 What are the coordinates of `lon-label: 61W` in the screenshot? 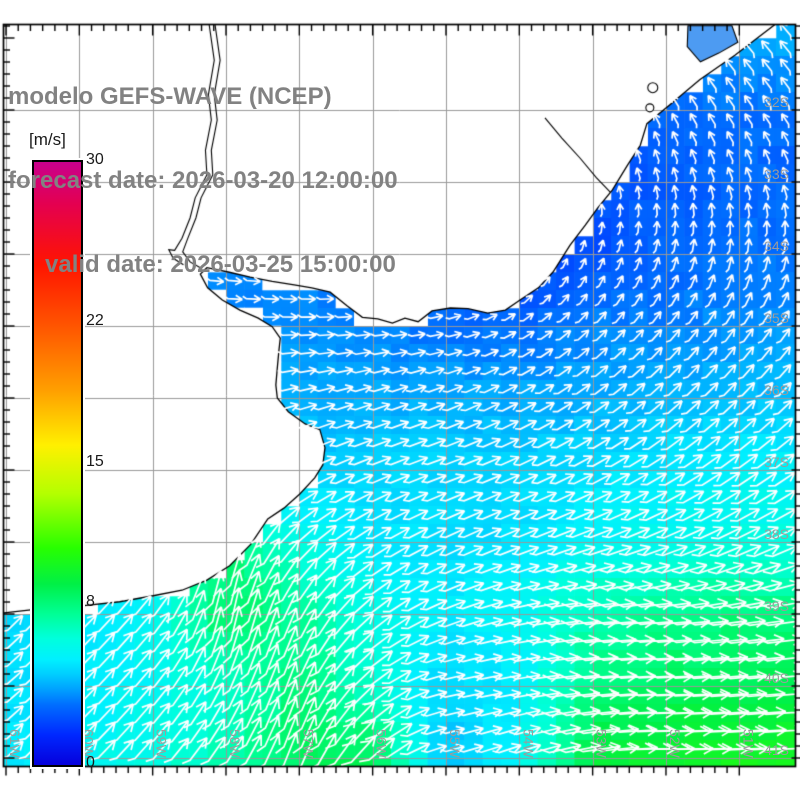 It's located at (15, 743).